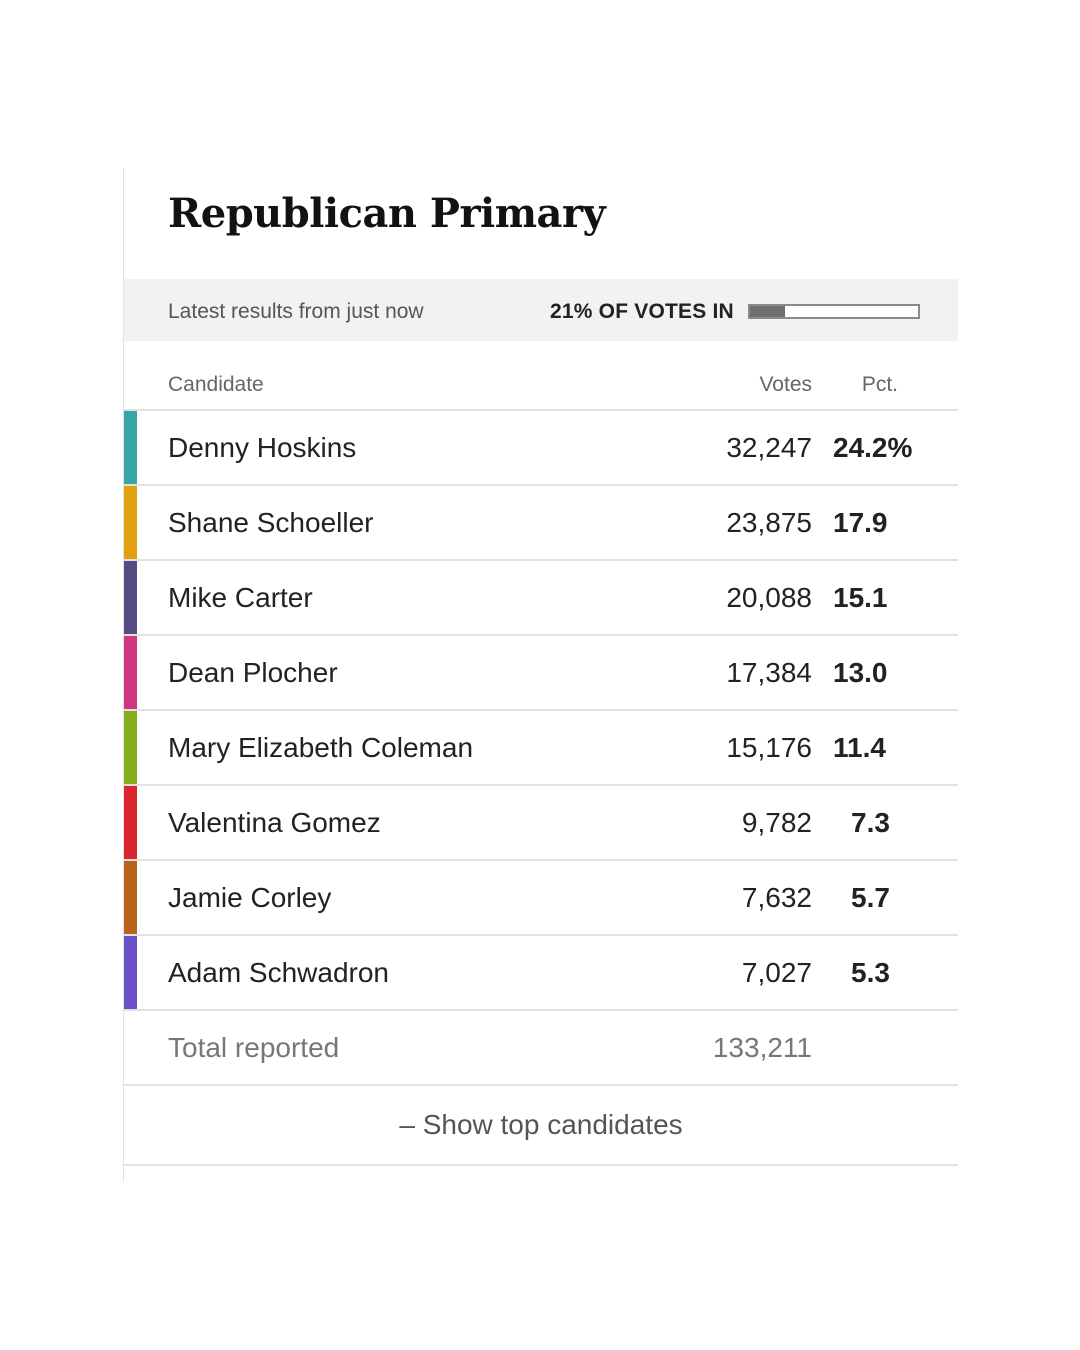 Image resolution: width=1080 pixels, height=1350 pixels. Describe the element at coordinates (769, 597) in the screenshot. I see `candidate-votes: 20,088` at that location.